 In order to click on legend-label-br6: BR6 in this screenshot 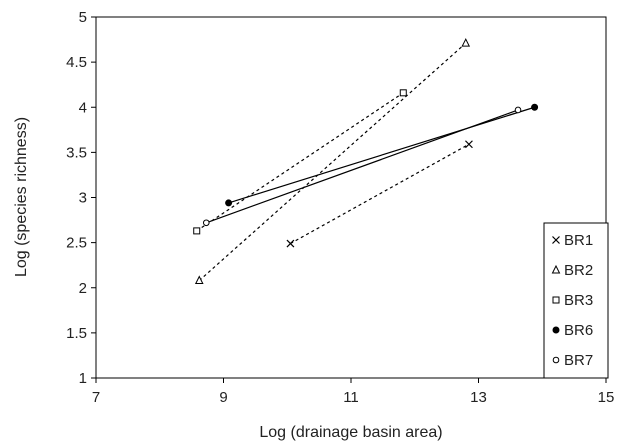, I will do `click(578, 330)`.